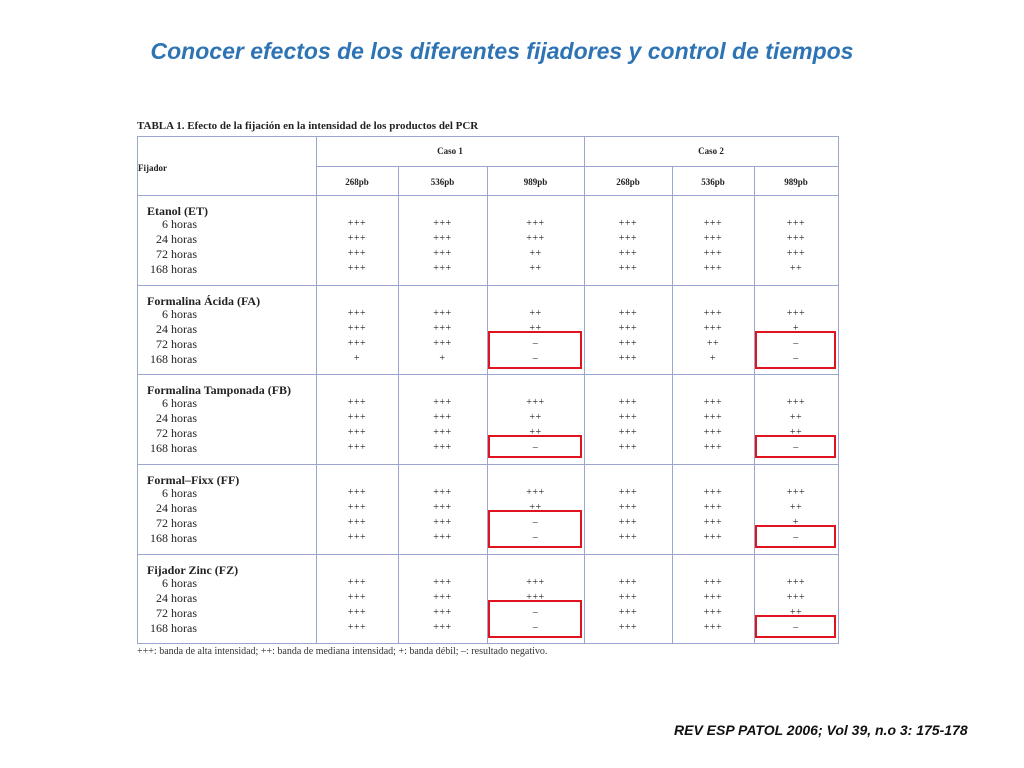 This screenshot has height=768, width=1024. I want to click on fixer-name: Formalina Ácida (FA), so click(204, 301).